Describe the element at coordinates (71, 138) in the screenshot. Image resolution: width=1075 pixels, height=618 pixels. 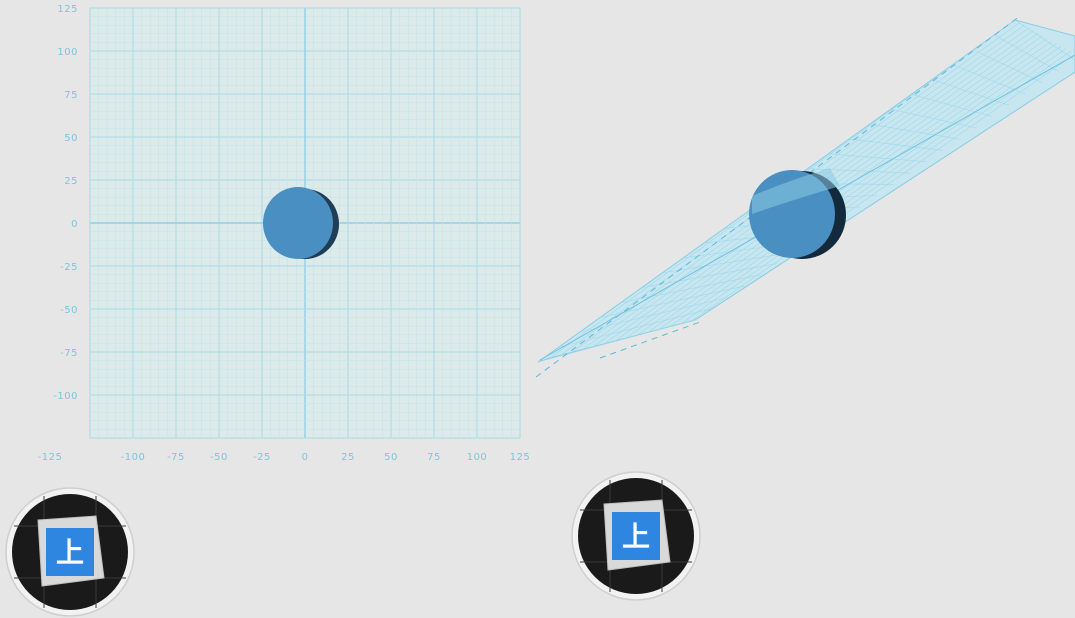
I see `y-tick-label: 50` at that location.